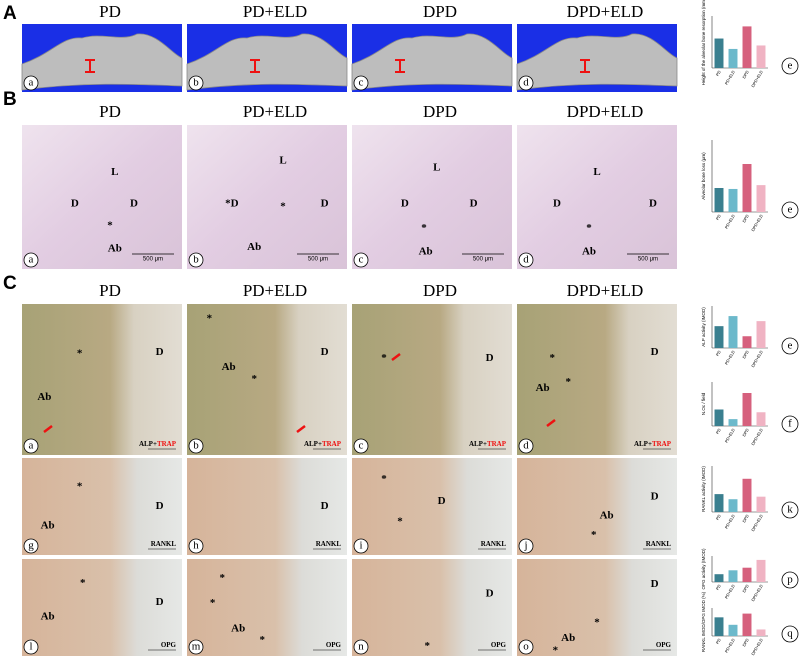  Describe the element at coordinates (440, 290) in the screenshot. I see `column-header: DPD` at that location.